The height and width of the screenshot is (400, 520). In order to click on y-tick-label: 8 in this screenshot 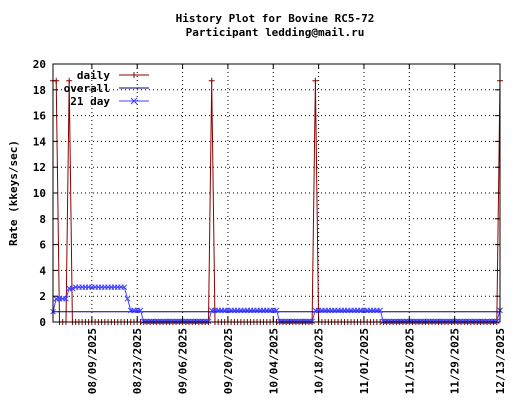, I will do `click(42, 219)`.